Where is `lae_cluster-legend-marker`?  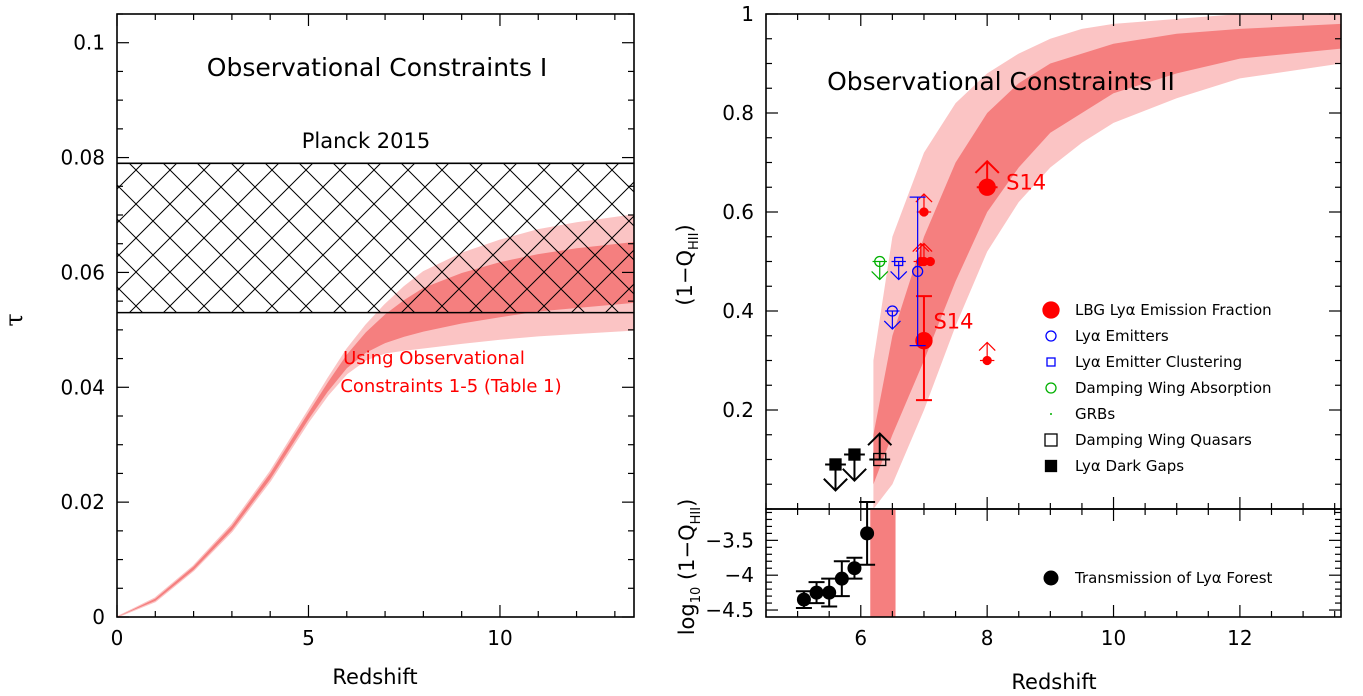 lae_cluster-legend-marker is located at coordinates (1051, 362).